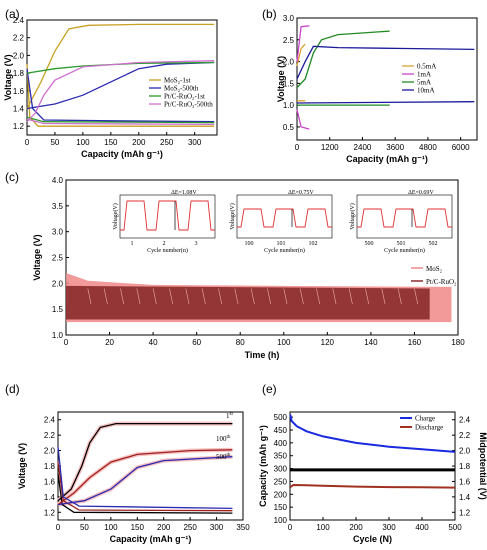 This screenshot has width=487, height=550. What do you see at coordinates (139, 142) in the screenshot?
I see `panel-a-xtick-label: 200` at bounding box center [139, 142].